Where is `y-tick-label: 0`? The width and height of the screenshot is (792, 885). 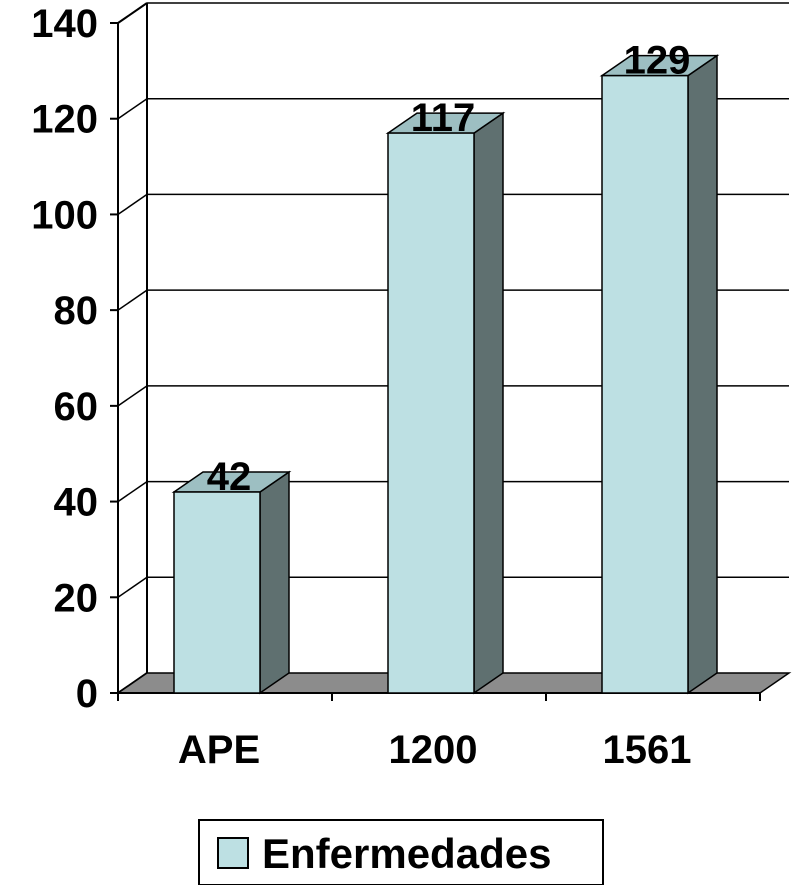
y-tick-label: 0 is located at coordinates (87, 694).